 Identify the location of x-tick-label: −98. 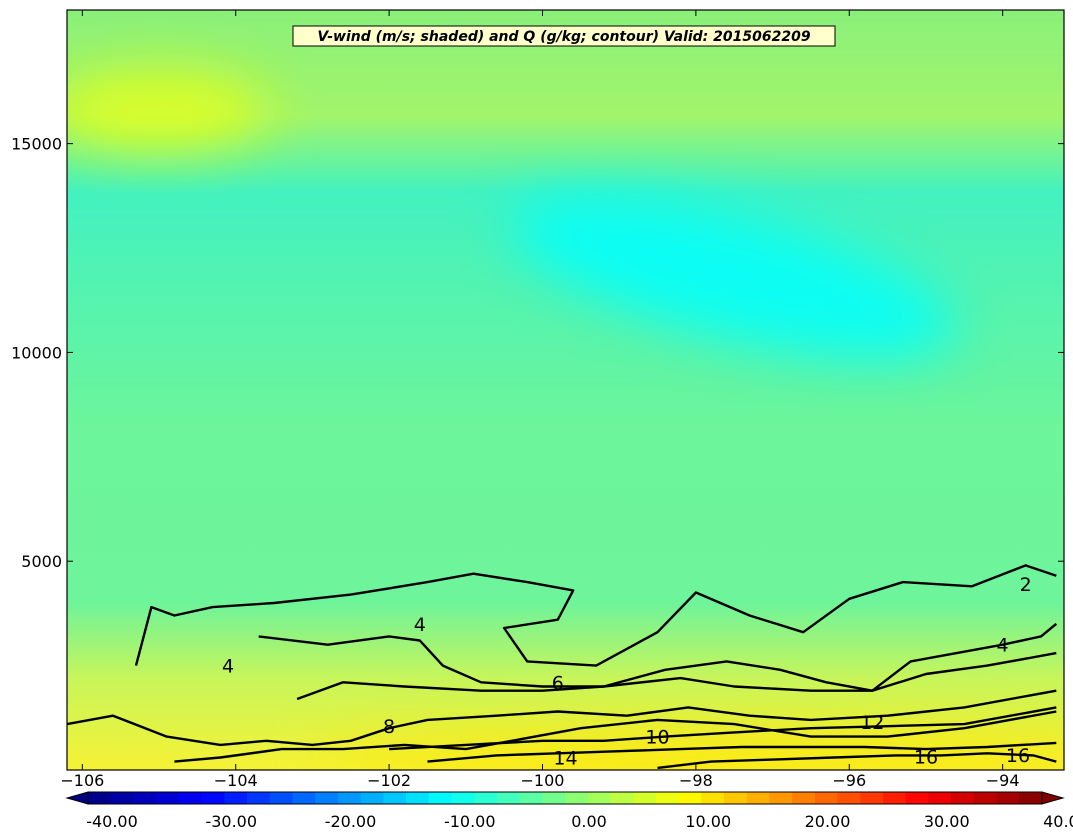
(696, 780).